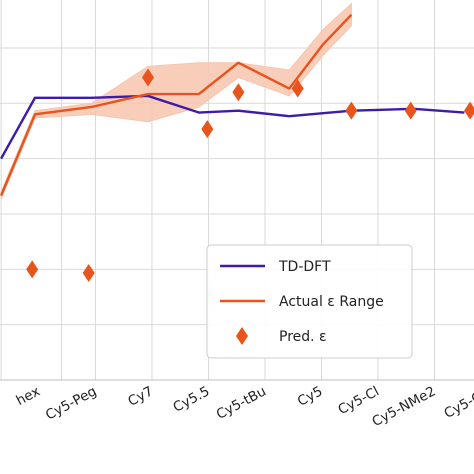  I want to click on legend-label: Actual ε Range, so click(331, 302).